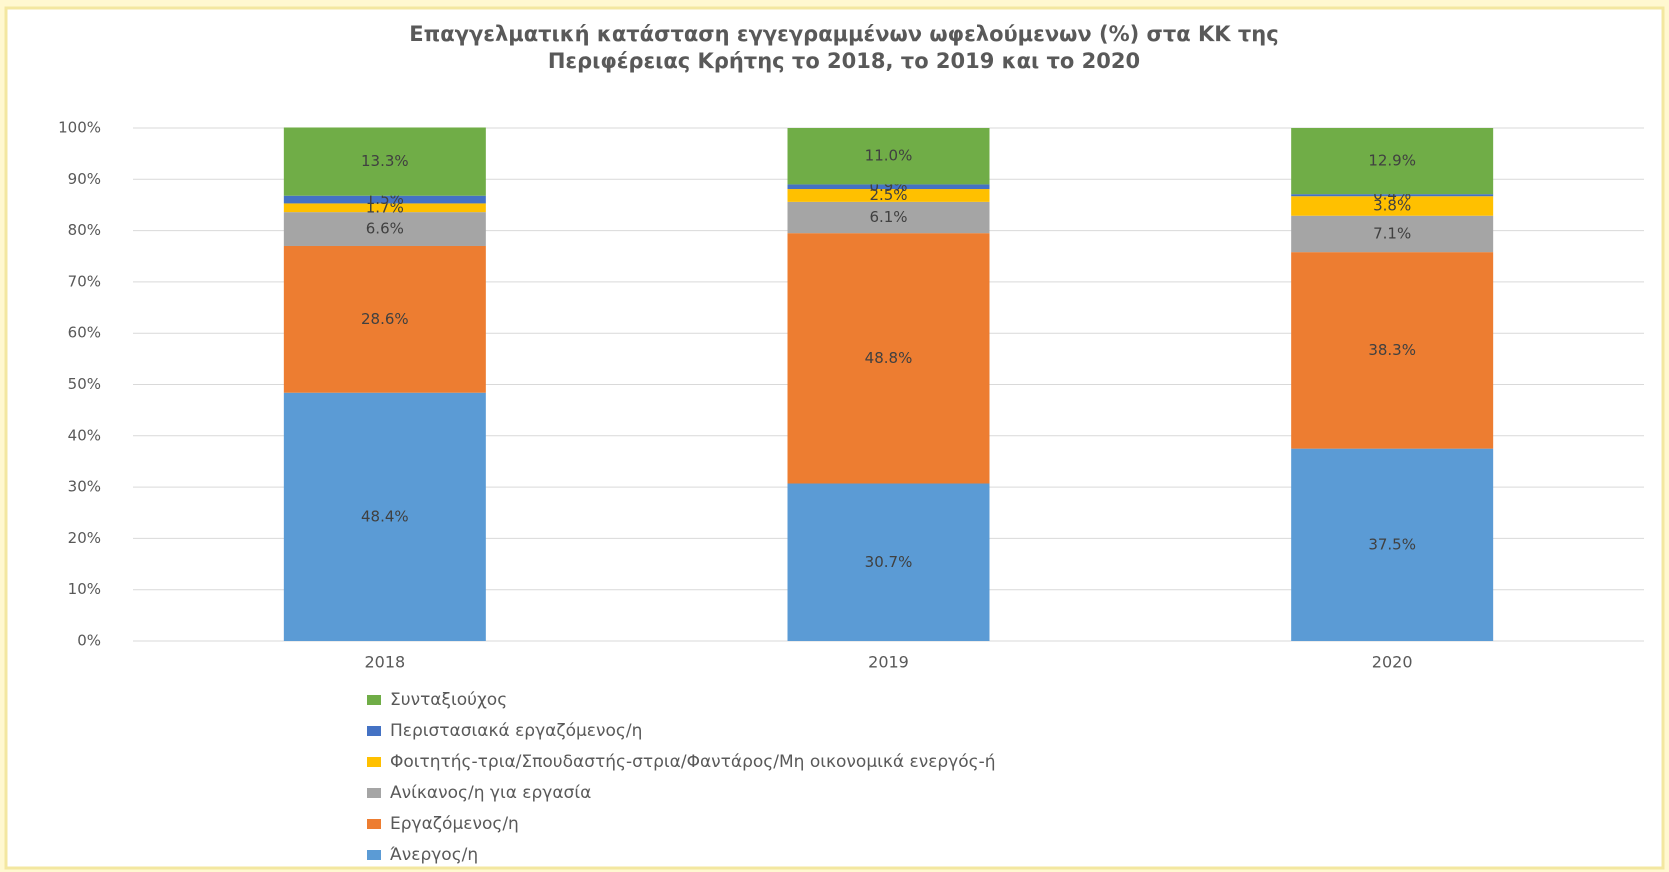 Image resolution: width=1669 pixels, height=872 pixels. I want to click on data-label: 38.3%, so click(1392, 350).